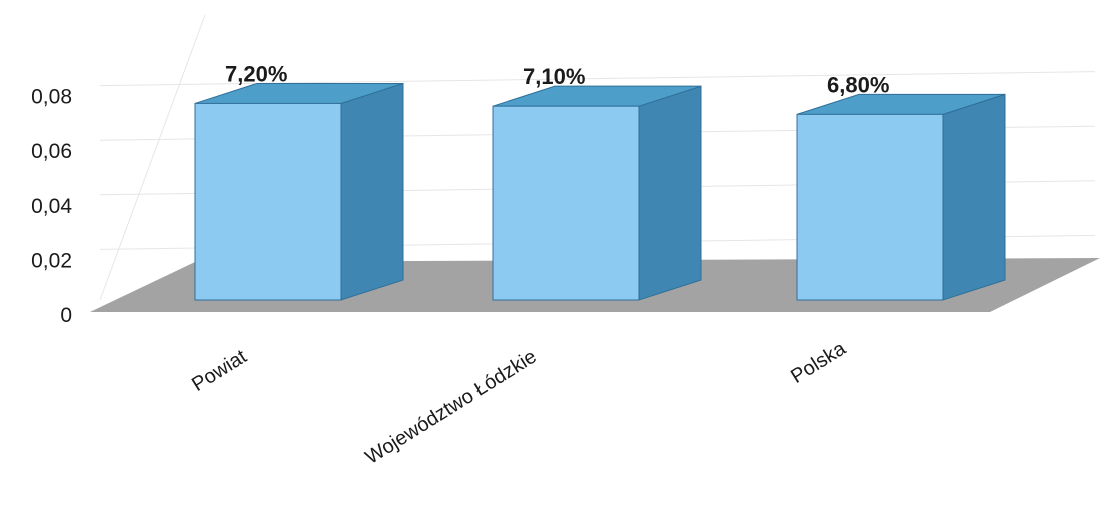 The width and height of the screenshot is (1108, 524). I want to click on y-tick-label: 0,06, so click(51, 151).